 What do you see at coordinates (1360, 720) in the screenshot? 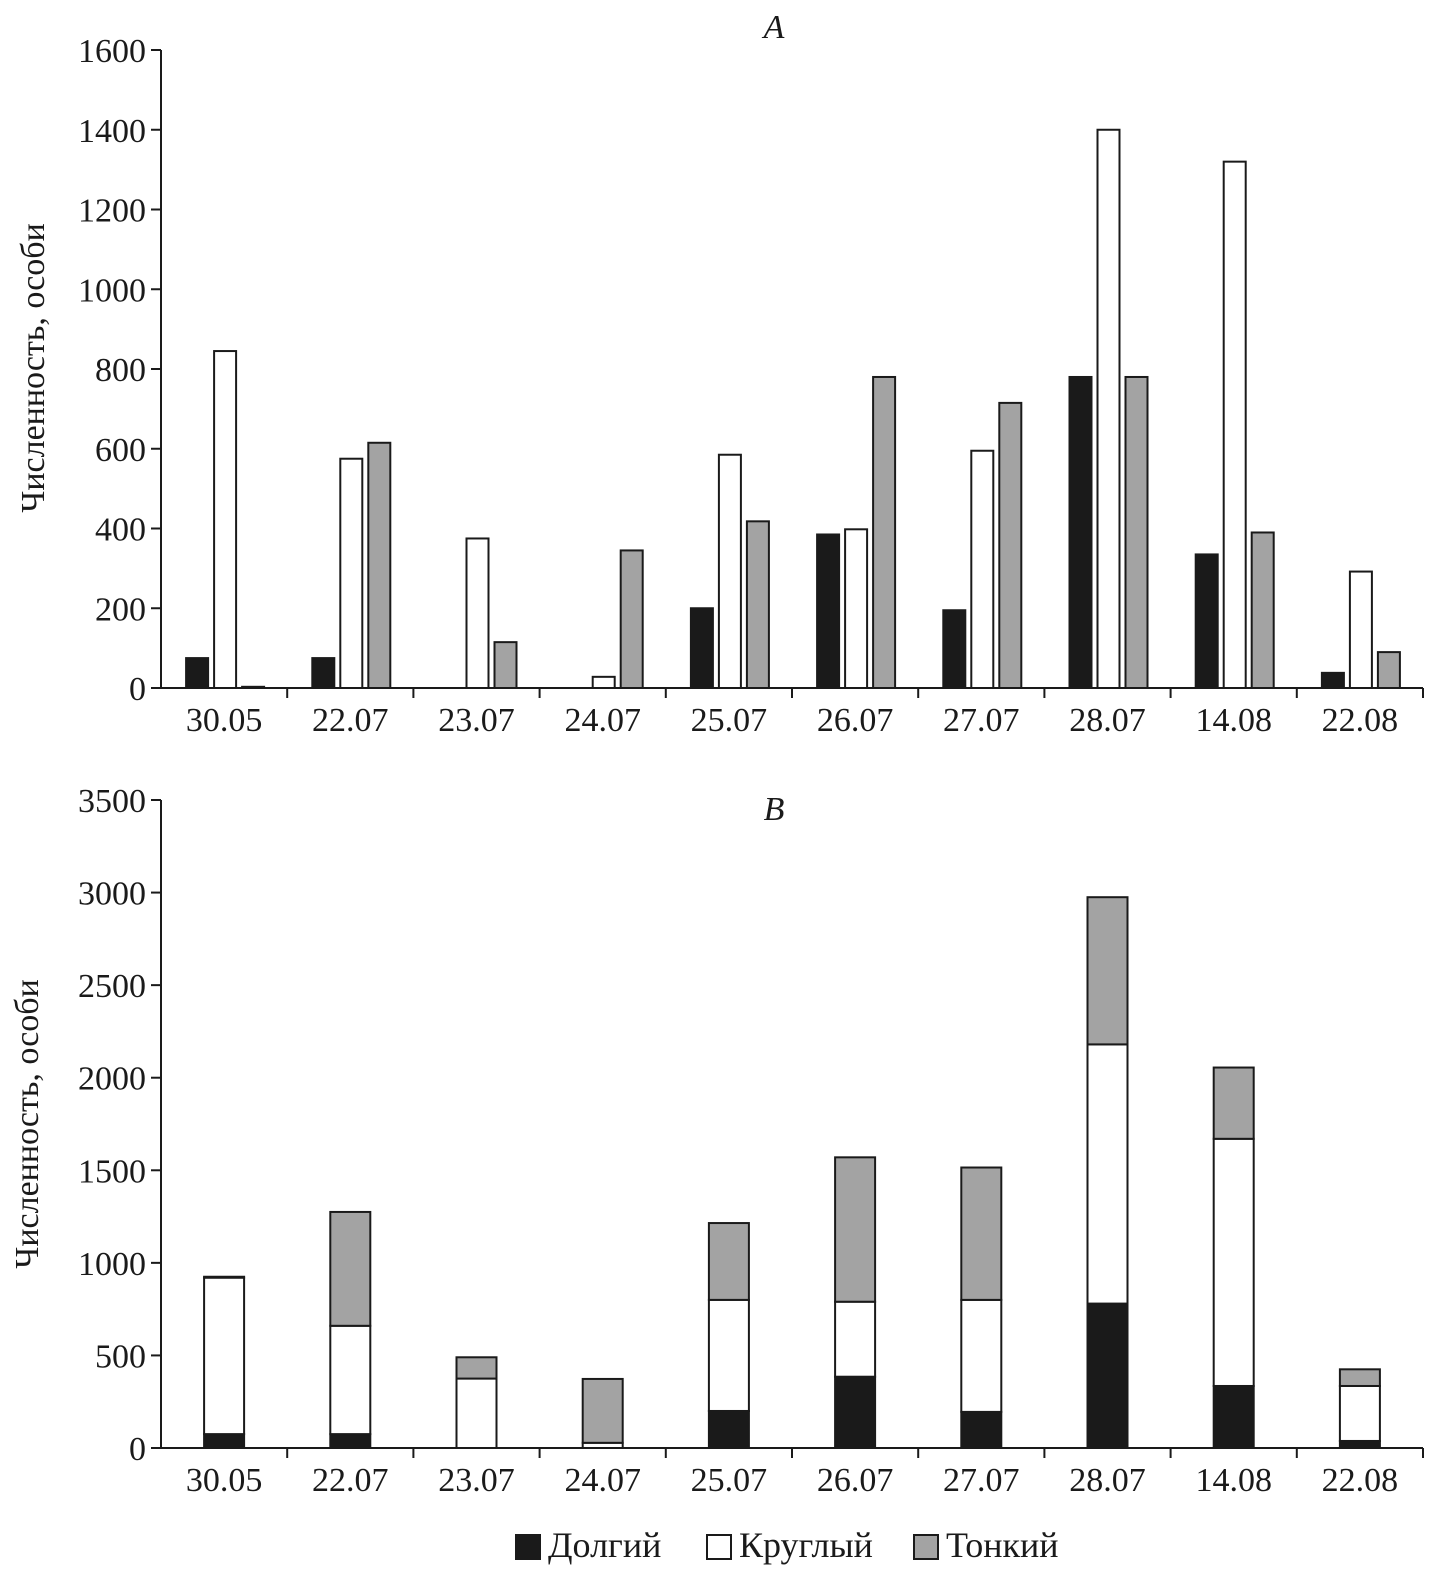
I see `panel-a-x-tick-label-22.08: 22.08` at bounding box center [1360, 720].